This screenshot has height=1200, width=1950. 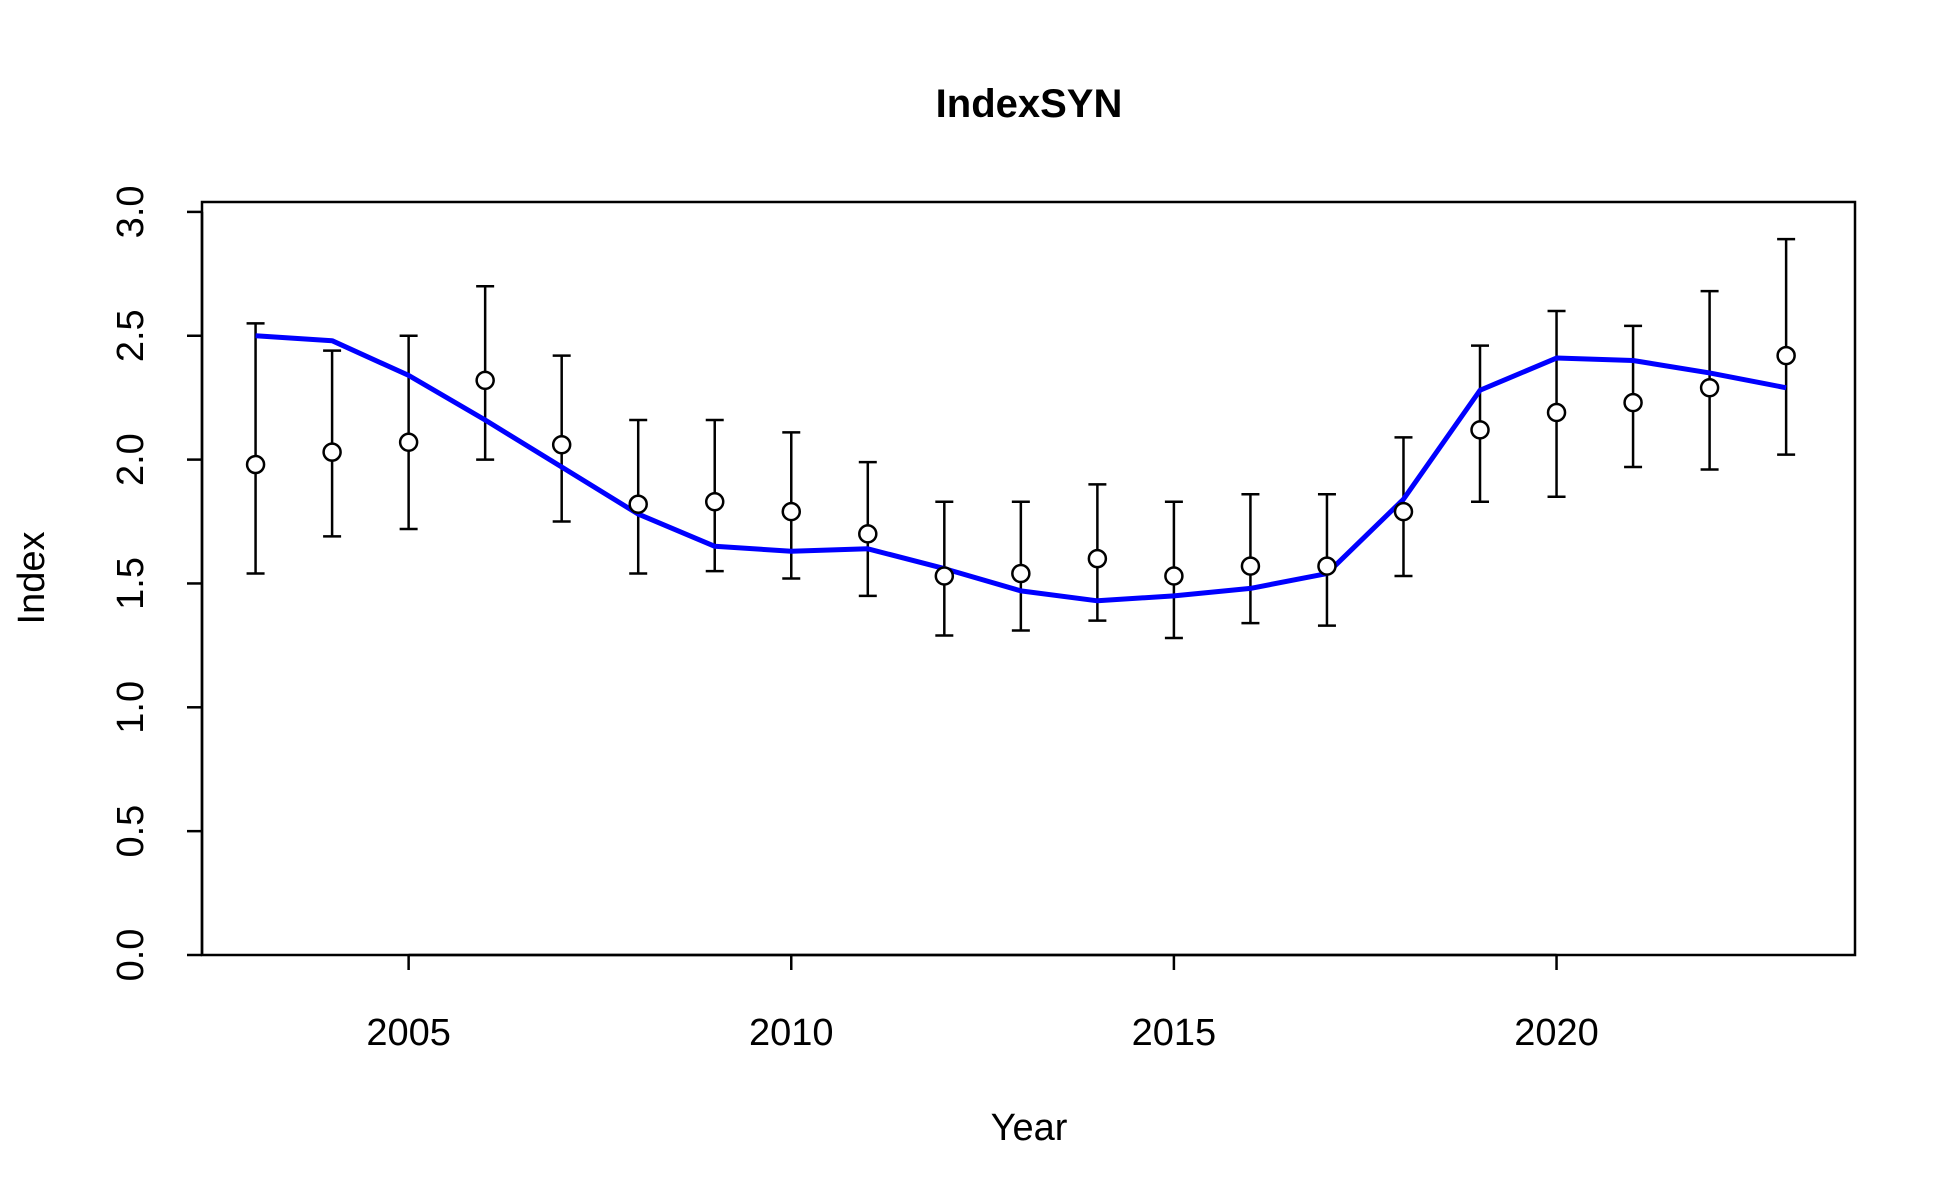 I want to click on y-tick-label: 3.0, so click(x=131, y=211).